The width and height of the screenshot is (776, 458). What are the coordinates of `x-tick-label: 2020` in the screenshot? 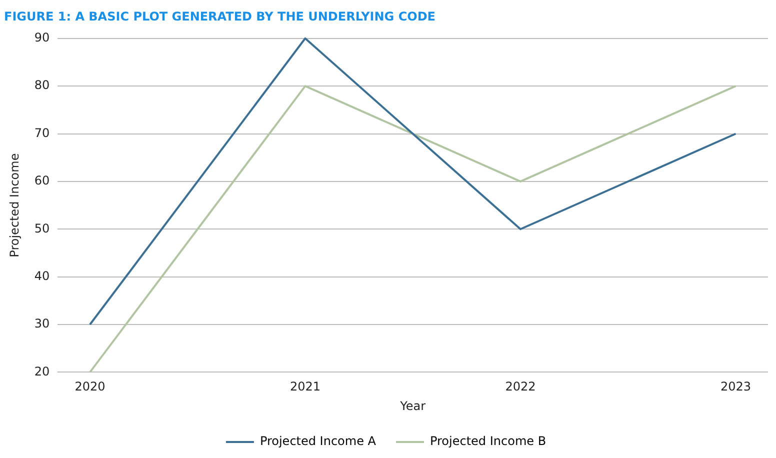 It's located at (90, 387).